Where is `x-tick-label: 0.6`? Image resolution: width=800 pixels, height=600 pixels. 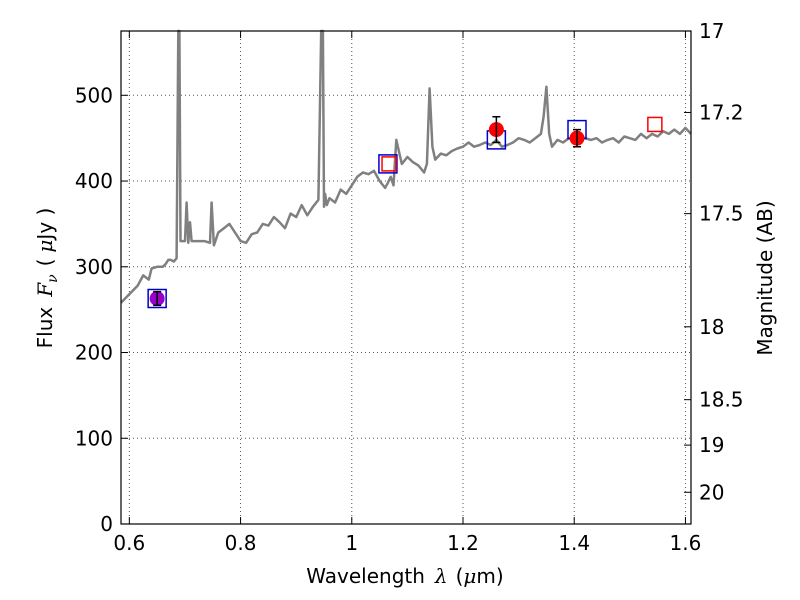 x-tick-label: 0.6 is located at coordinates (129, 543).